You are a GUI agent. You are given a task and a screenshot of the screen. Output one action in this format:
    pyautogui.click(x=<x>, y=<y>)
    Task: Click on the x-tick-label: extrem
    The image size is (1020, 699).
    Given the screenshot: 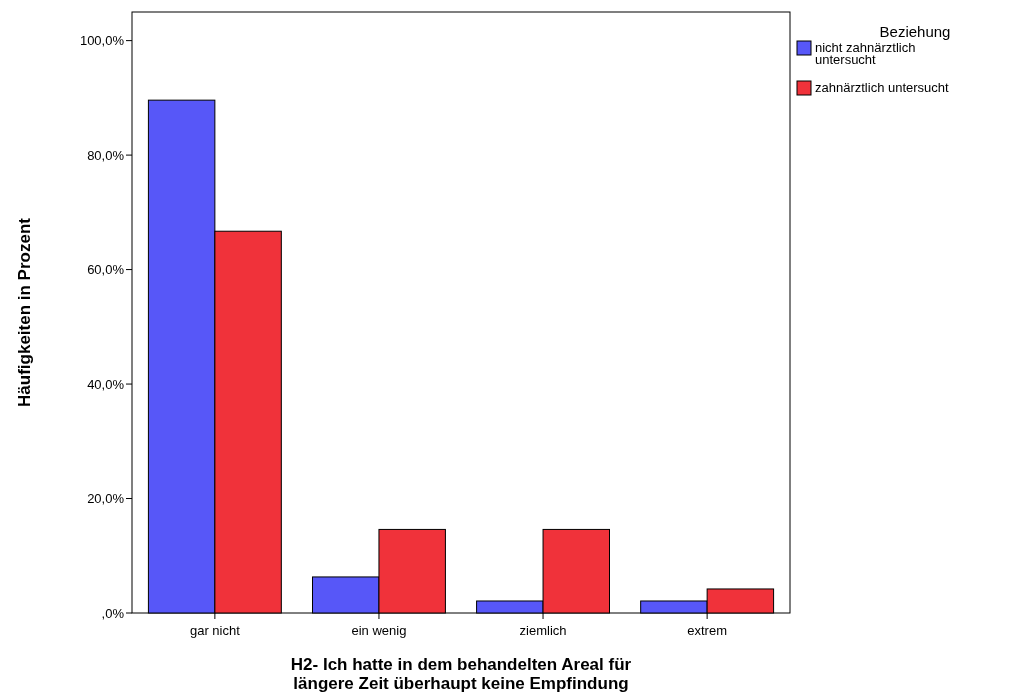 What is the action you would take?
    pyautogui.click(x=707, y=630)
    